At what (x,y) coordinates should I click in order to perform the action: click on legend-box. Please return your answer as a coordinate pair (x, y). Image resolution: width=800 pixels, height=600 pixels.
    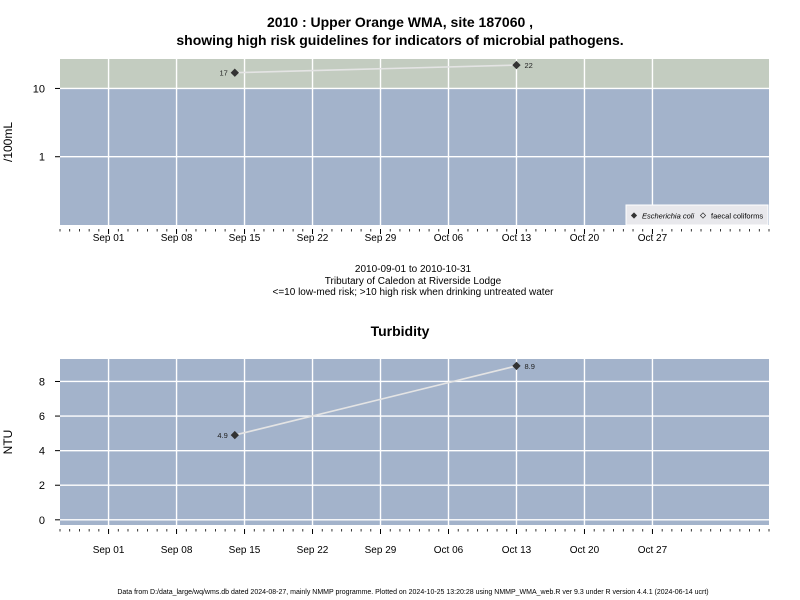
    Looking at the image, I should click on (697, 215).